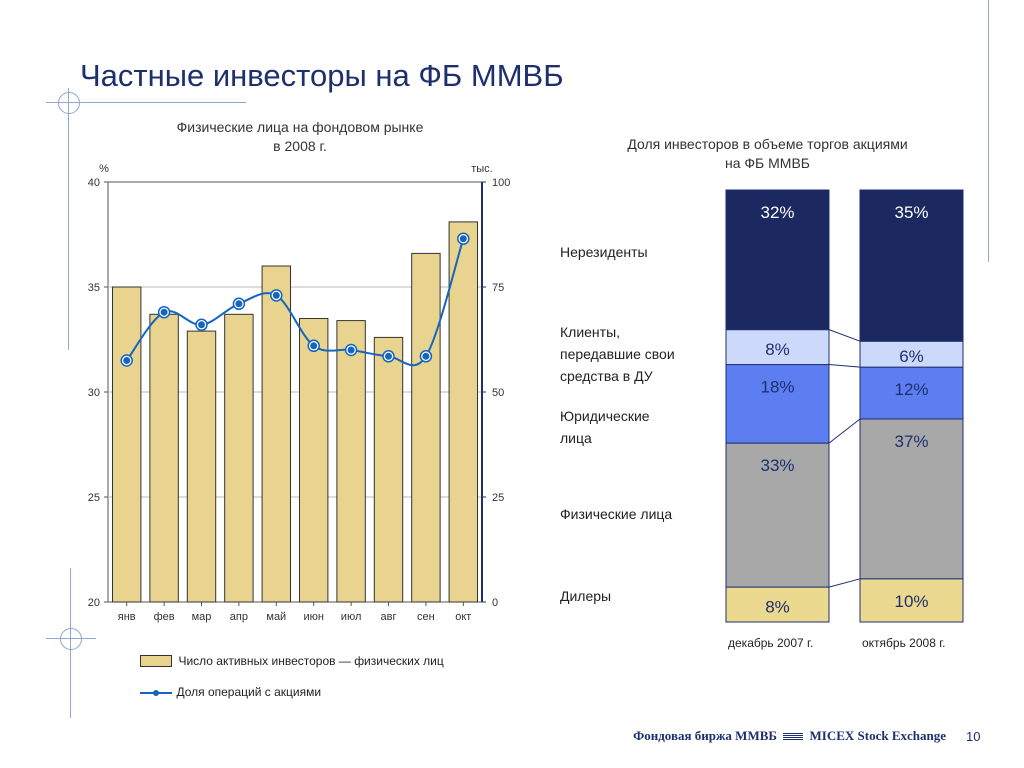 The image size is (1024, 768). I want to click on right-axis-unit: тыс., so click(482, 169).